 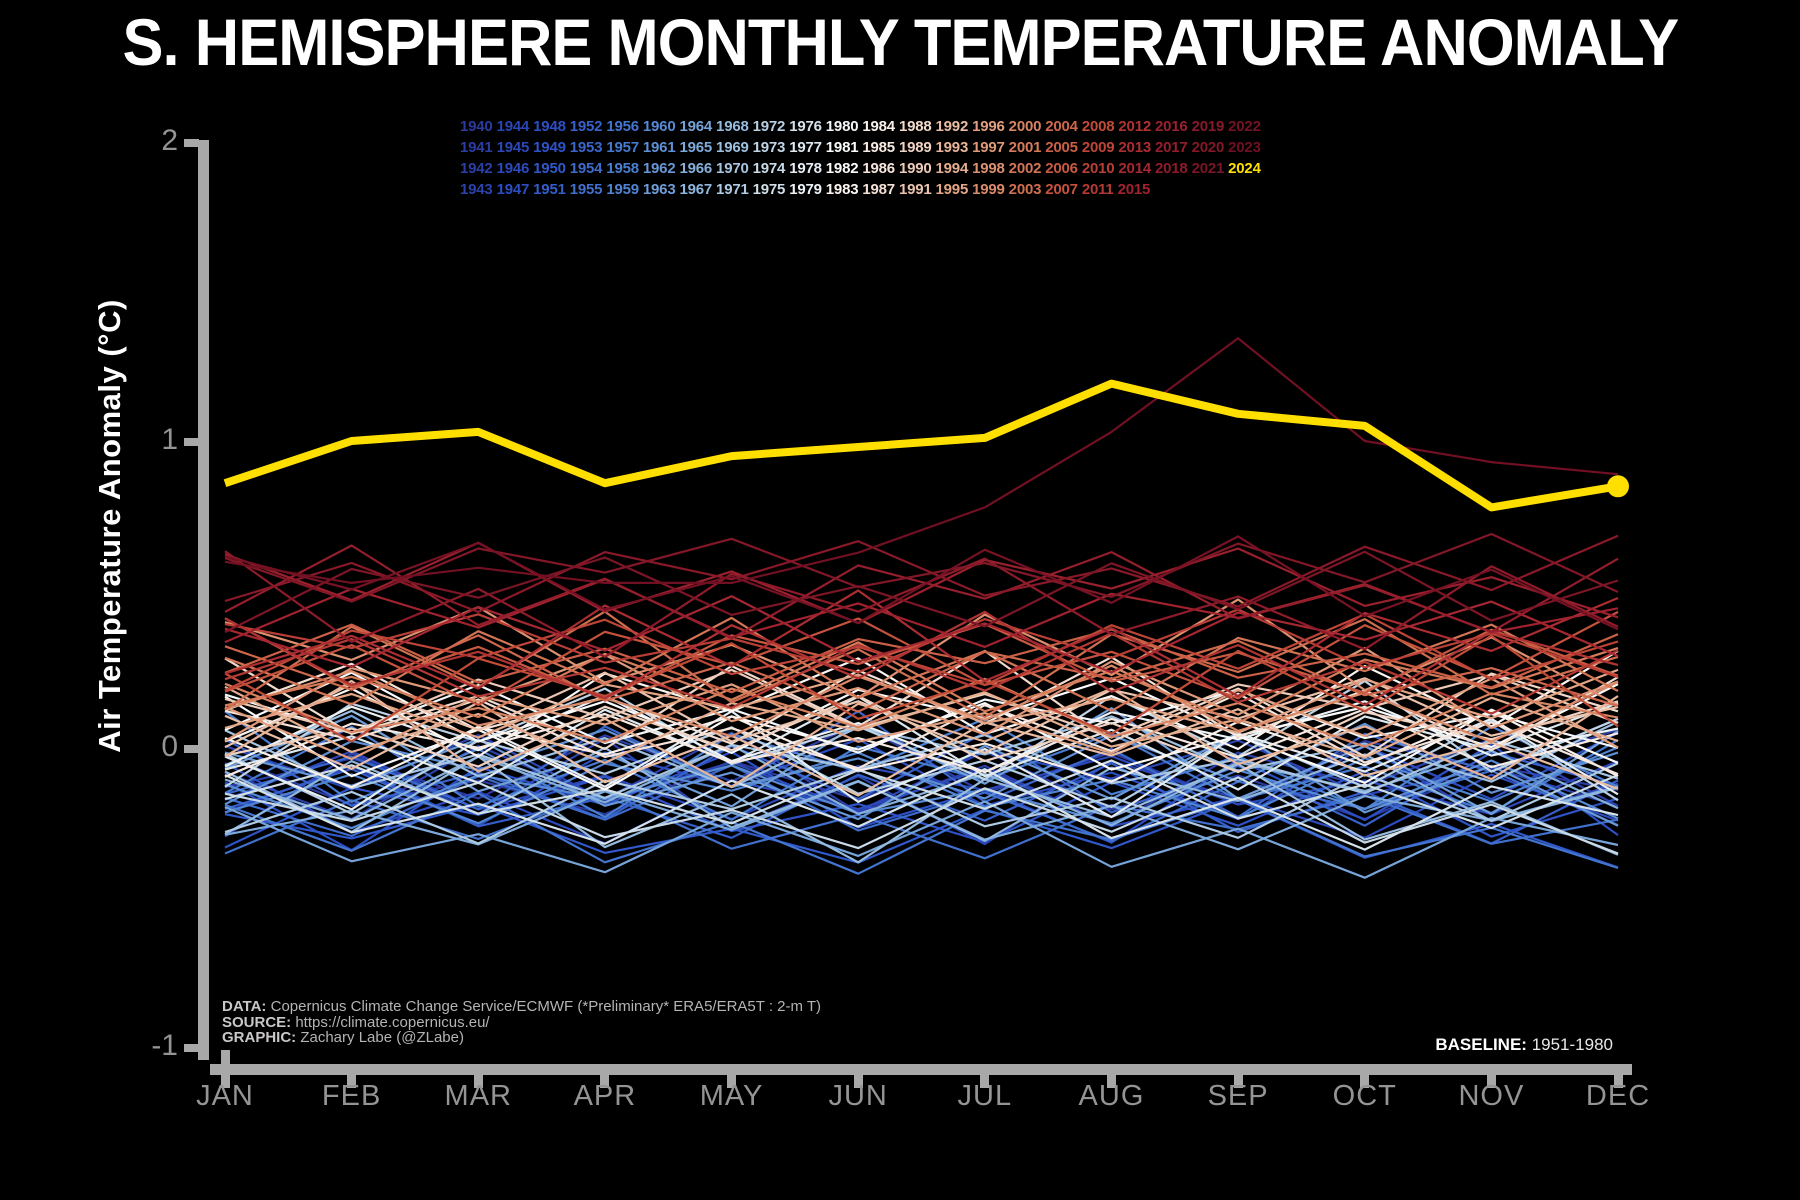 What do you see at coordinates (1098, 126) in the screenshot?
I see `legend-year-2008: 2008` at bounding box center [1098, 126].